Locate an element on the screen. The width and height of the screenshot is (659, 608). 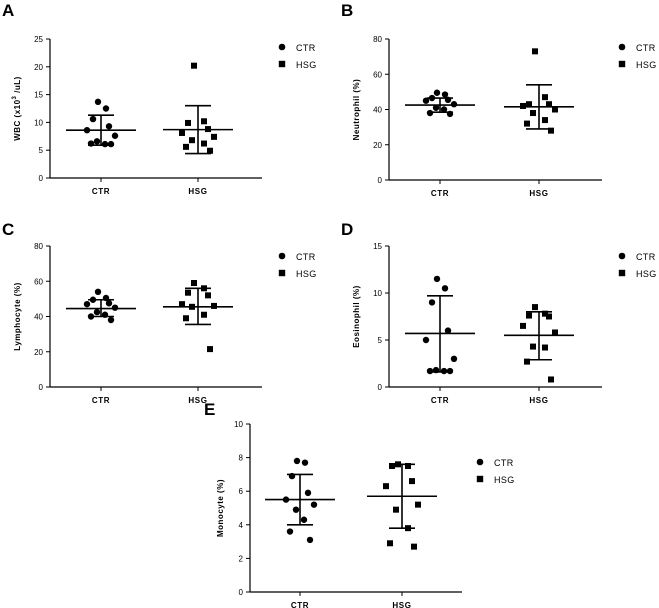
y-tick-label: 2 is located at coordinates (241, 558).